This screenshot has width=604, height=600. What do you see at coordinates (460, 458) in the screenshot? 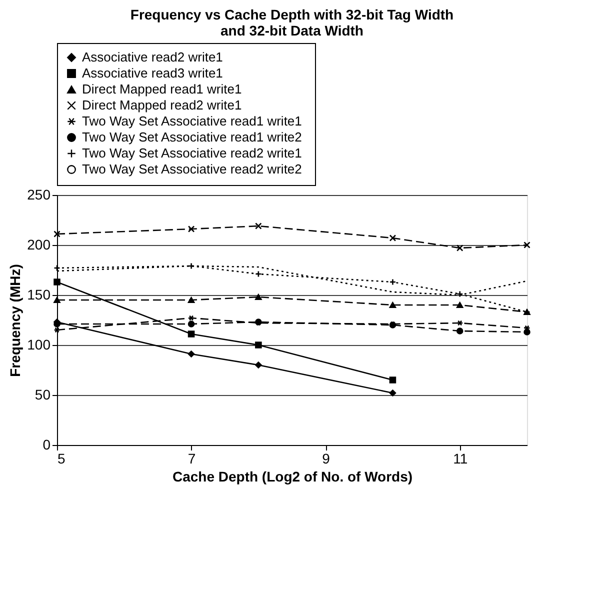
I see `x-tick-label: 11` at bounding box center [460, 458].